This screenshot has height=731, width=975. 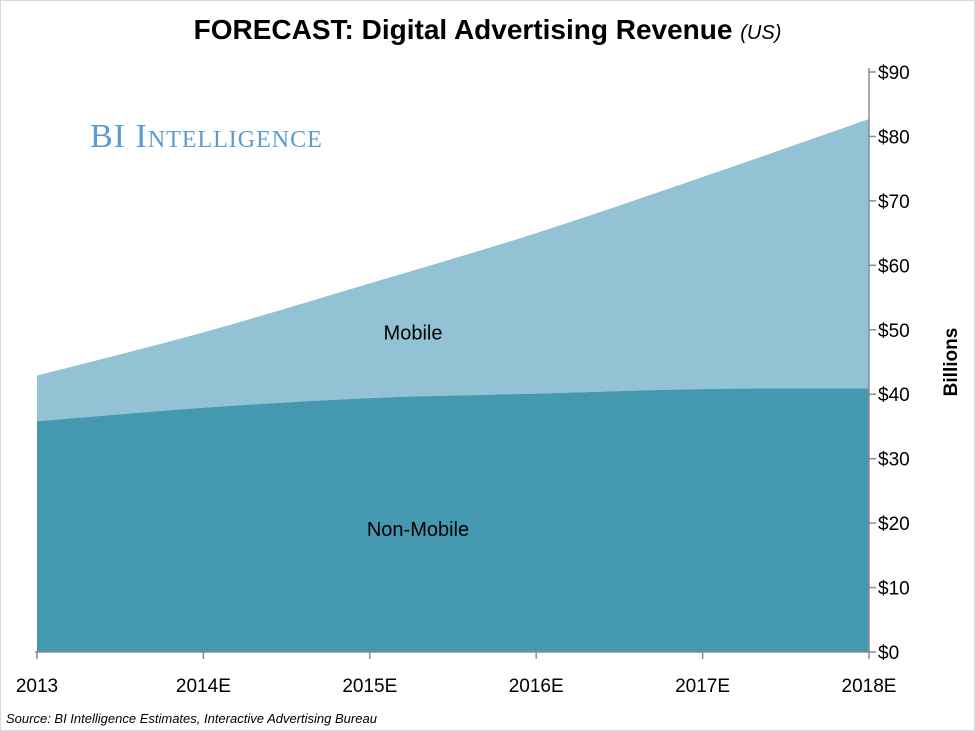 What do you see at coordinates (418, 431) in the screenshot?
I see `chart-labels: Mobile Non-Mobile` at bounding box center [418, 431].